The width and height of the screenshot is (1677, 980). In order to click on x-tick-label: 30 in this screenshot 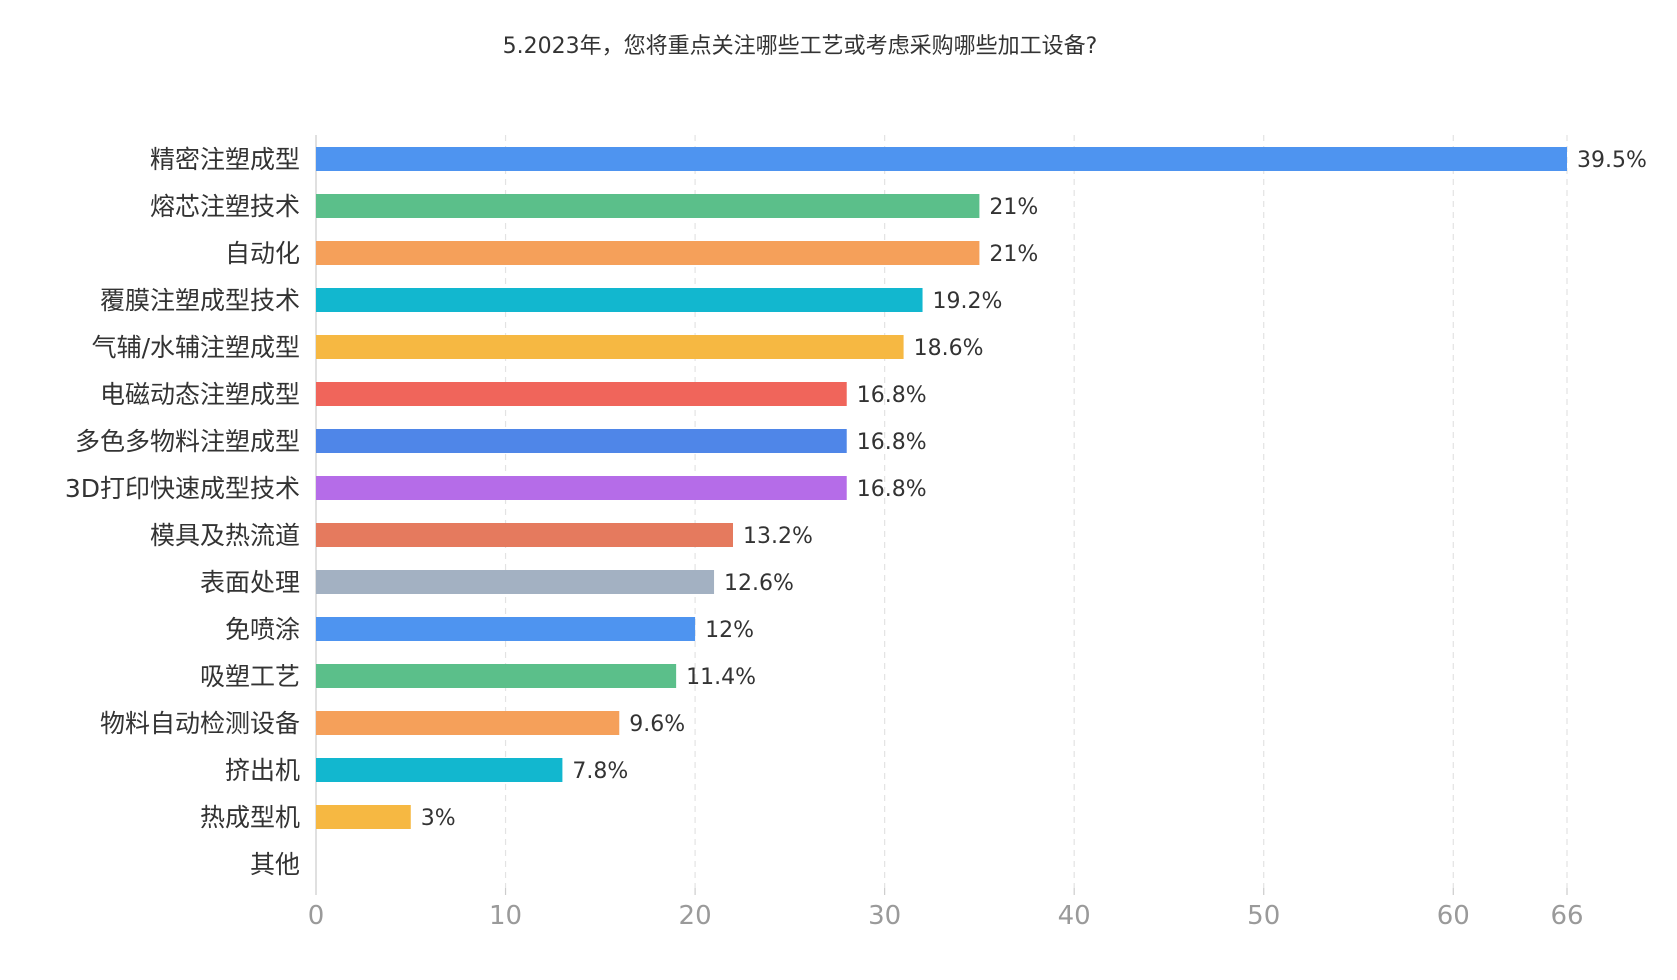, I will do `click(884, 916)`.